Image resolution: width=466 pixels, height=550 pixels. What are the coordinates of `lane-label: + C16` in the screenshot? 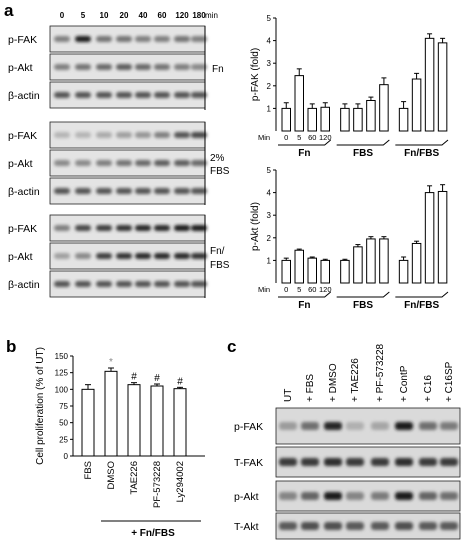 It's located at (428, 388).